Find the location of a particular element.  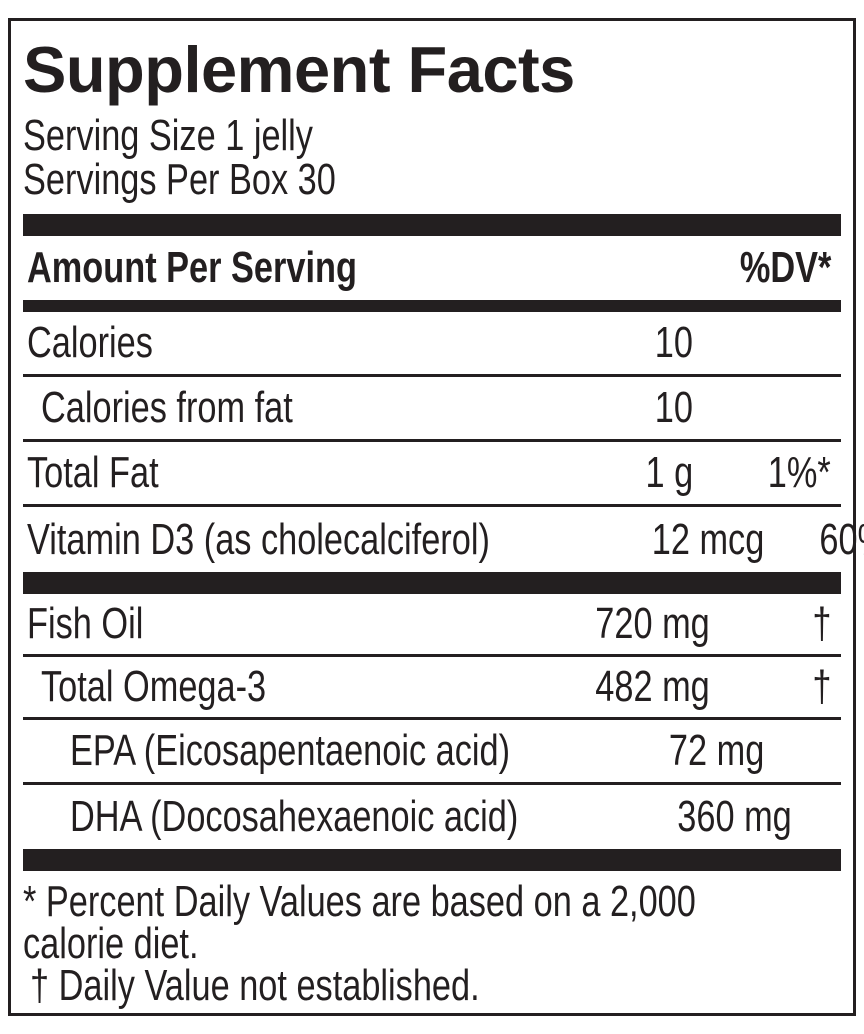

nutrient-amount: 12 mcg is located at coordinates (708, 539).